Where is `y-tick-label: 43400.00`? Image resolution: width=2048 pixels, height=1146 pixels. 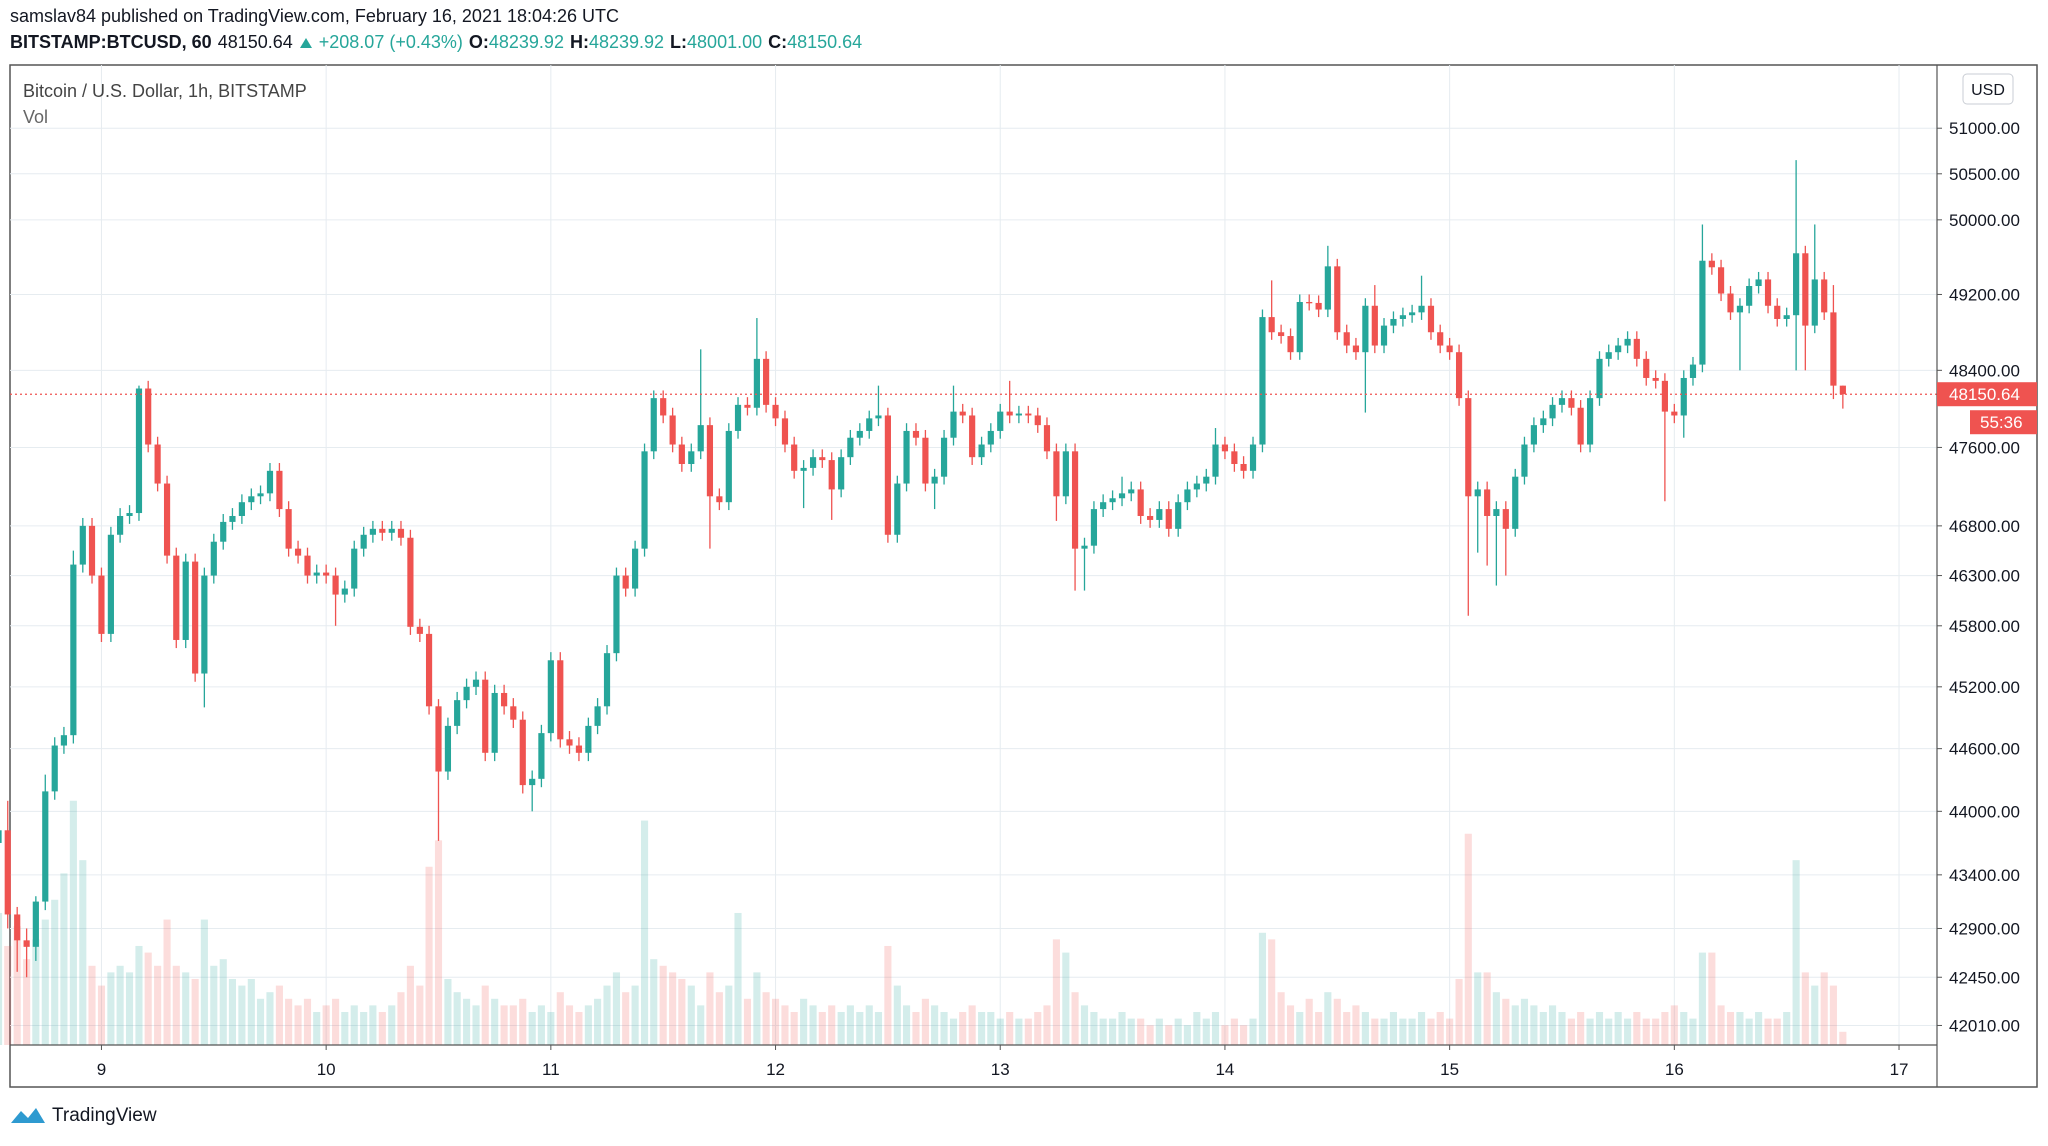
y-tick-label: 43400.00 is located at coordinates (1984, 875).